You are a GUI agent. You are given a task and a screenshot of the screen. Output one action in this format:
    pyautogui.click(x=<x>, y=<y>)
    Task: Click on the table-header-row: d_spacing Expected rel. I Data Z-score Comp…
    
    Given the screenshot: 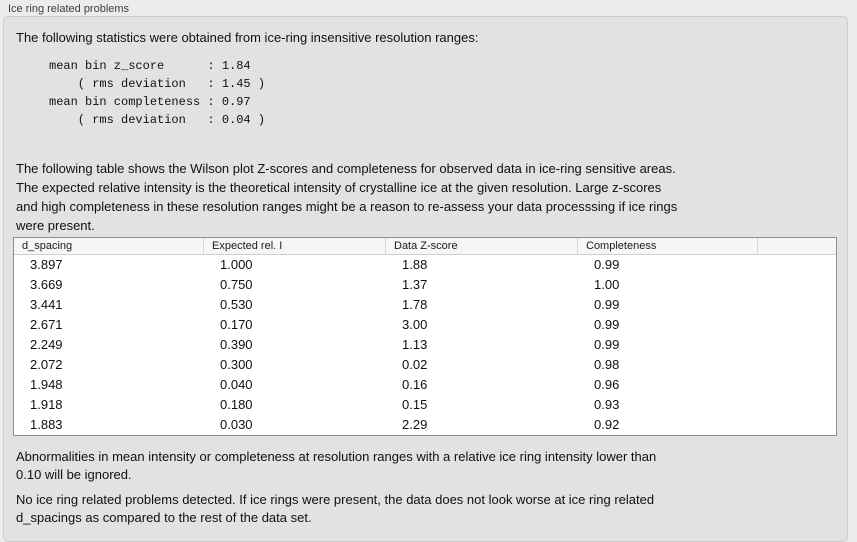 What is the action you would take?
    pyautogui.click(x=425, y=246)
    